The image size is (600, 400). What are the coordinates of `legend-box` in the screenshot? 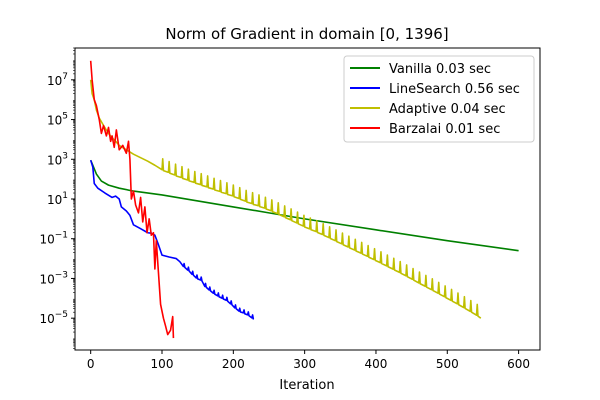 It's located at (439, 99).